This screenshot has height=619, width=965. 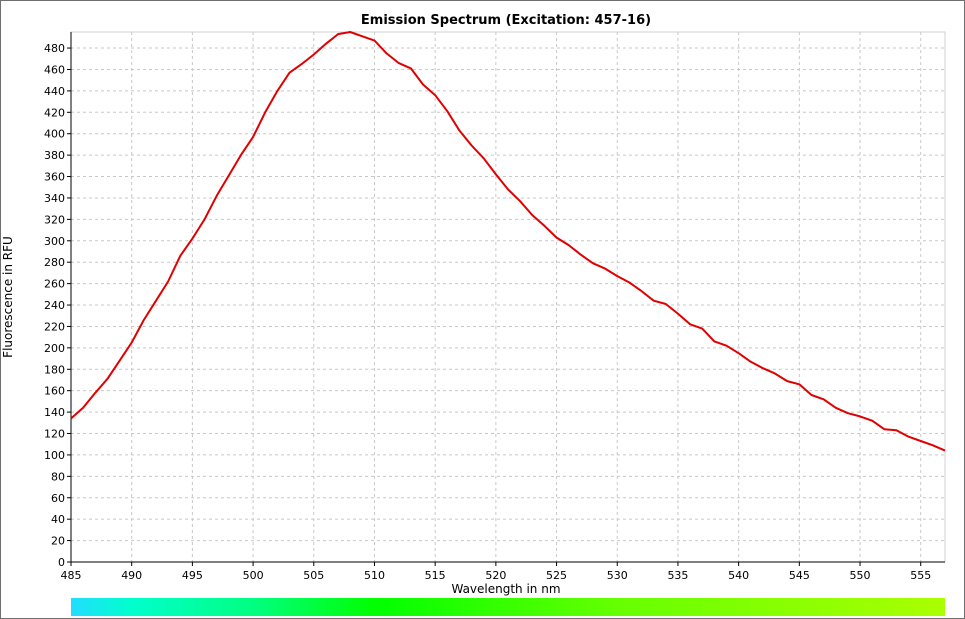 I want to click on wavelength-color-bar, so click(x=508, y=607).